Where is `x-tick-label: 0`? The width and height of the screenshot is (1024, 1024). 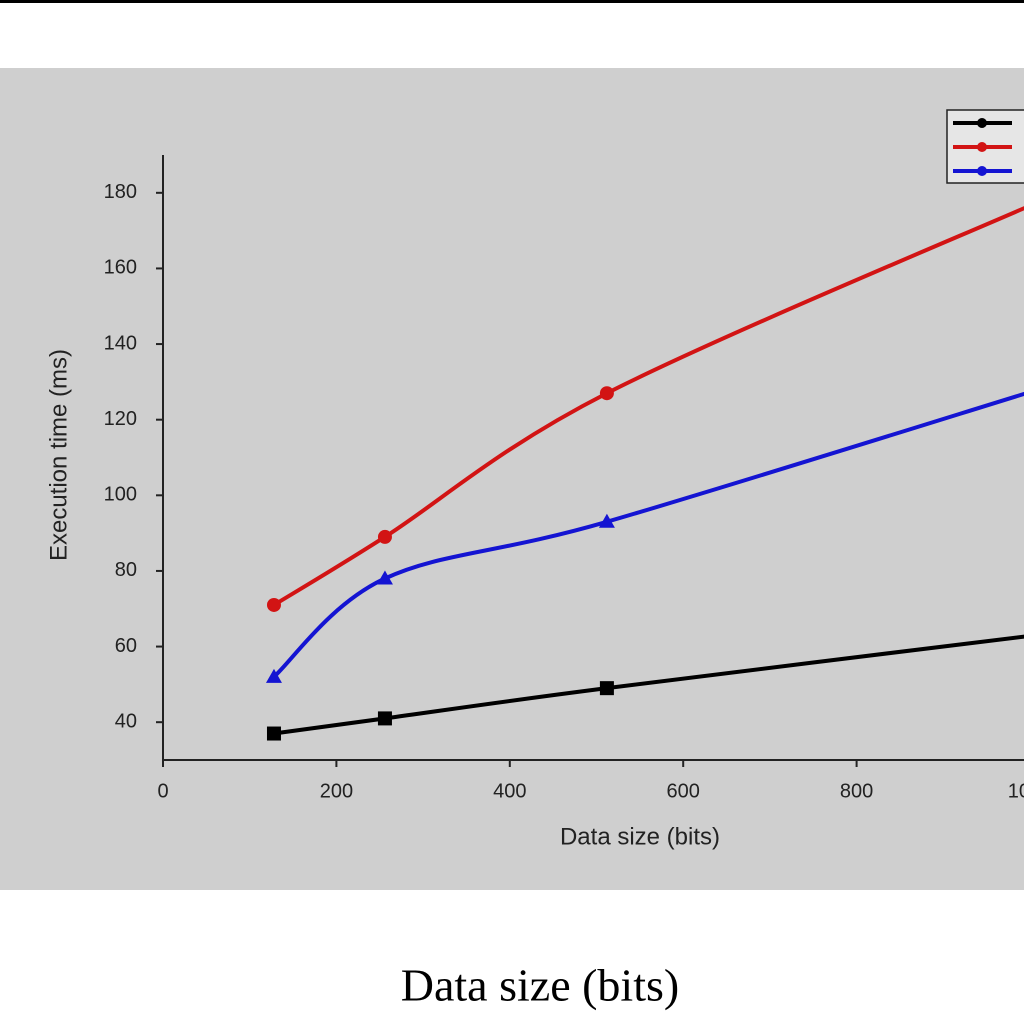
x-tick-label: 0 is located at coordinates (162, 791).